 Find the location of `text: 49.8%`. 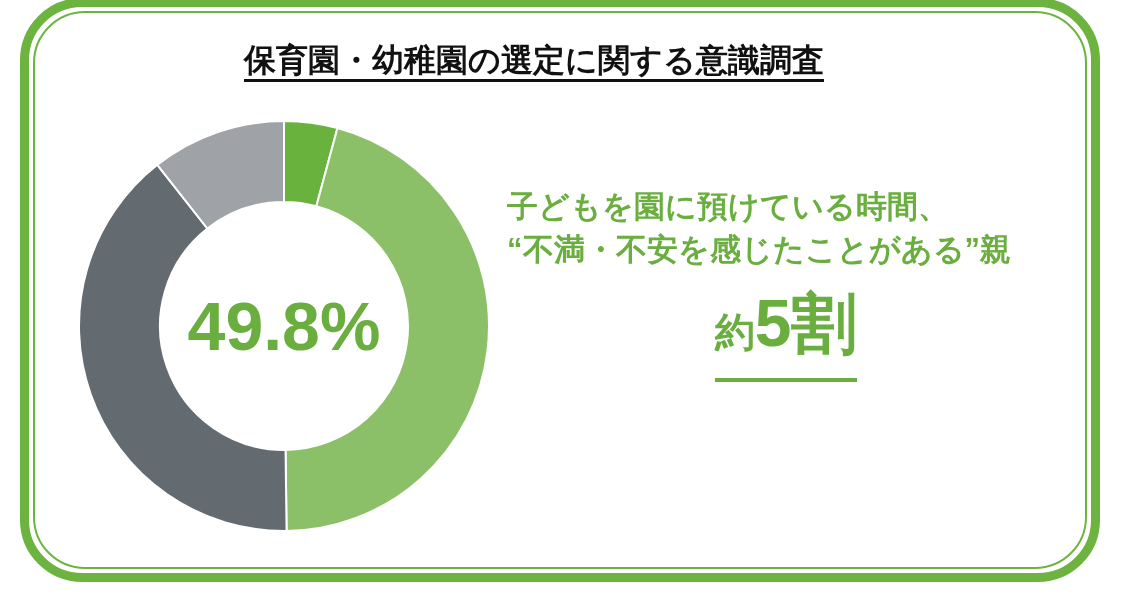

text: 49.8% is located at coordinates (284, 326).